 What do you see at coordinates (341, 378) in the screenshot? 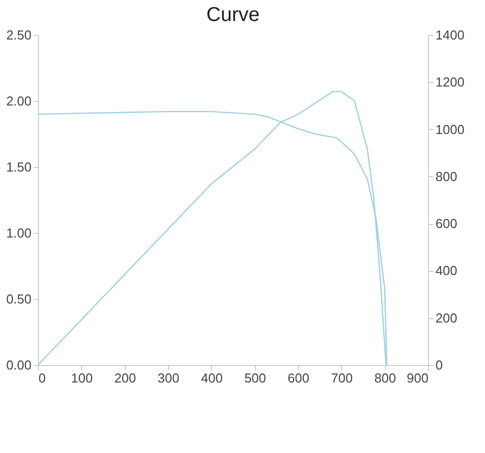
I see `x-tick-label: 700` at bounding box center [341, 378].